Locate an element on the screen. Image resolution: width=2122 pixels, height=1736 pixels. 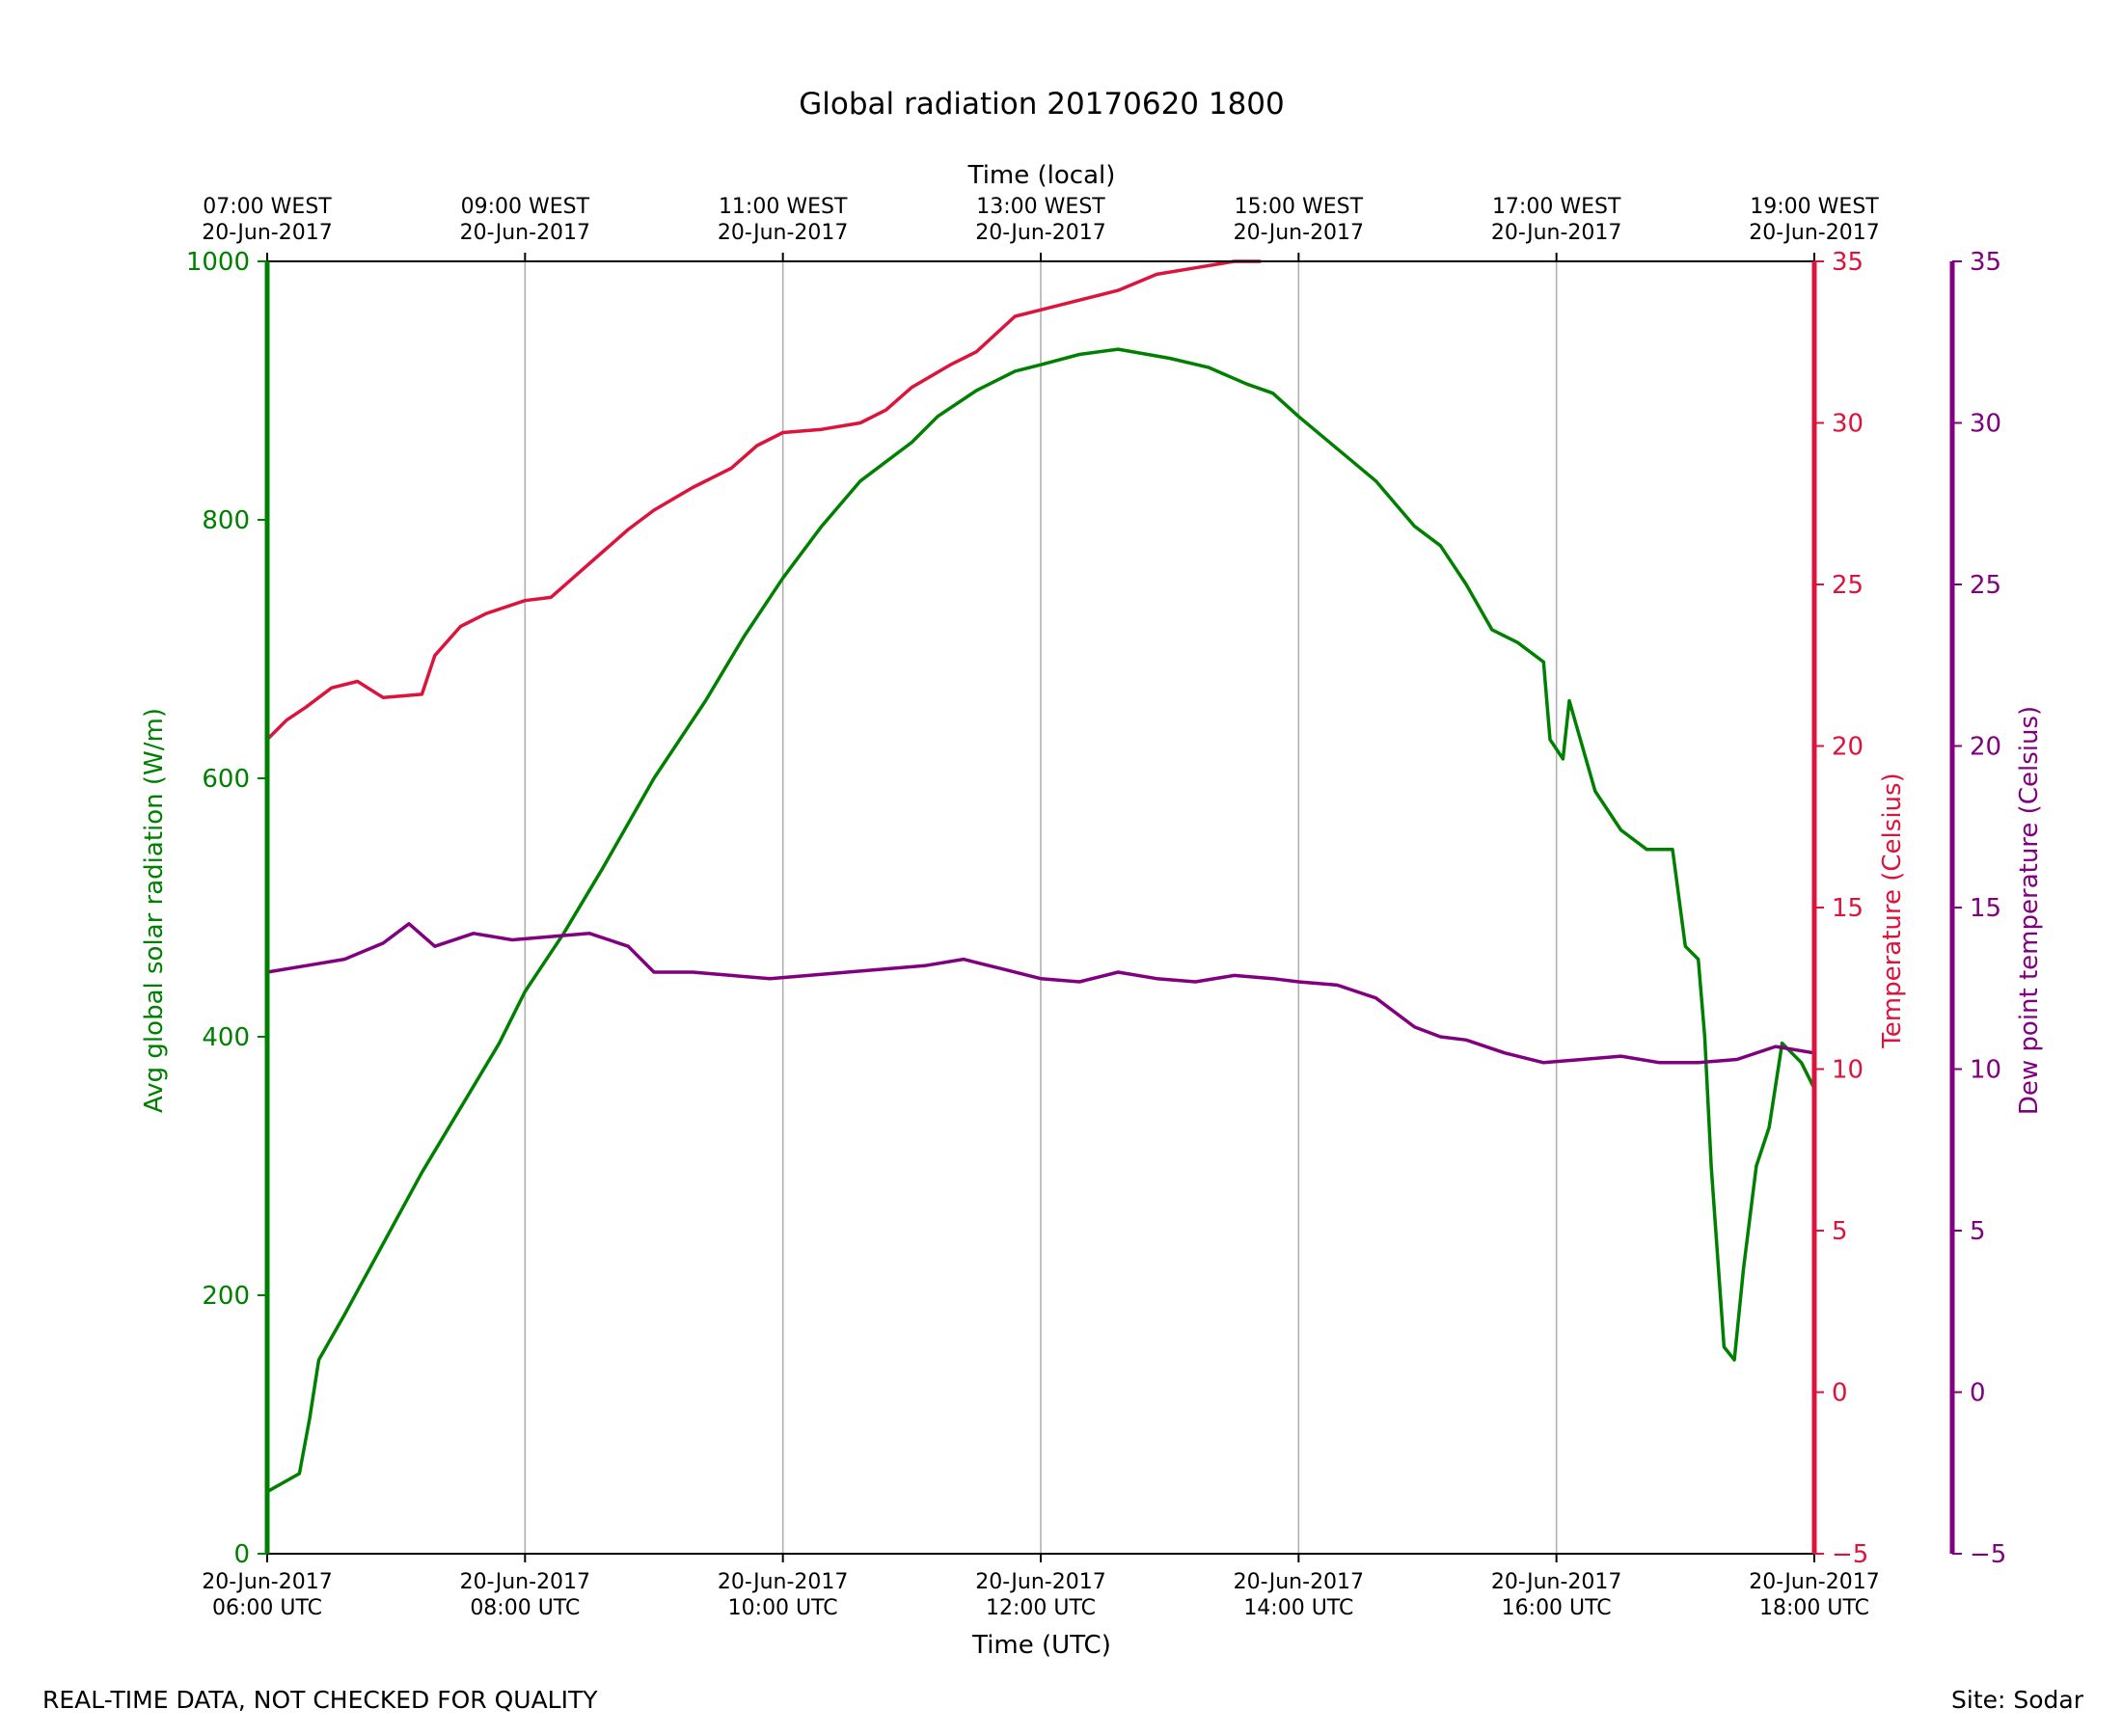
temperature-tick-label: 25 is located at coordinates (1848, 586).